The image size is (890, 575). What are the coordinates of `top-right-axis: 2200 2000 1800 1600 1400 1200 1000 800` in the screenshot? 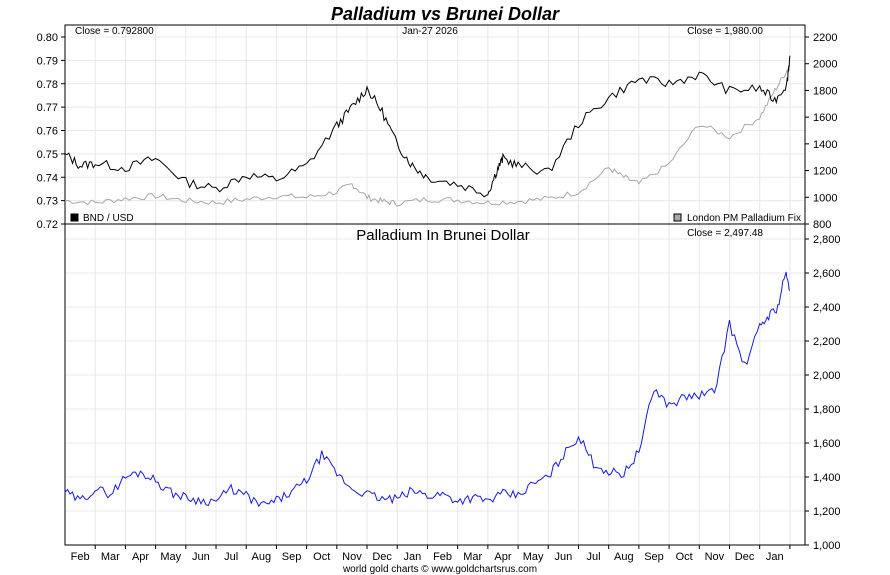 It's located at (821, 131).